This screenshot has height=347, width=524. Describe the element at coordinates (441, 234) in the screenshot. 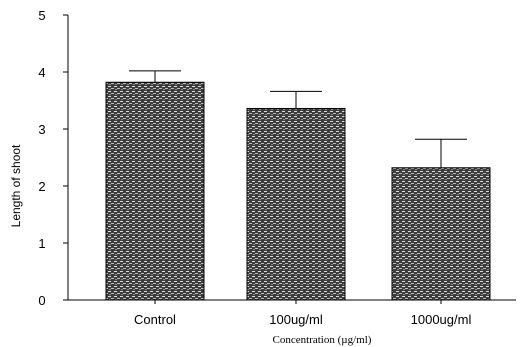

I see `bar-1000ug-ml` at that location.